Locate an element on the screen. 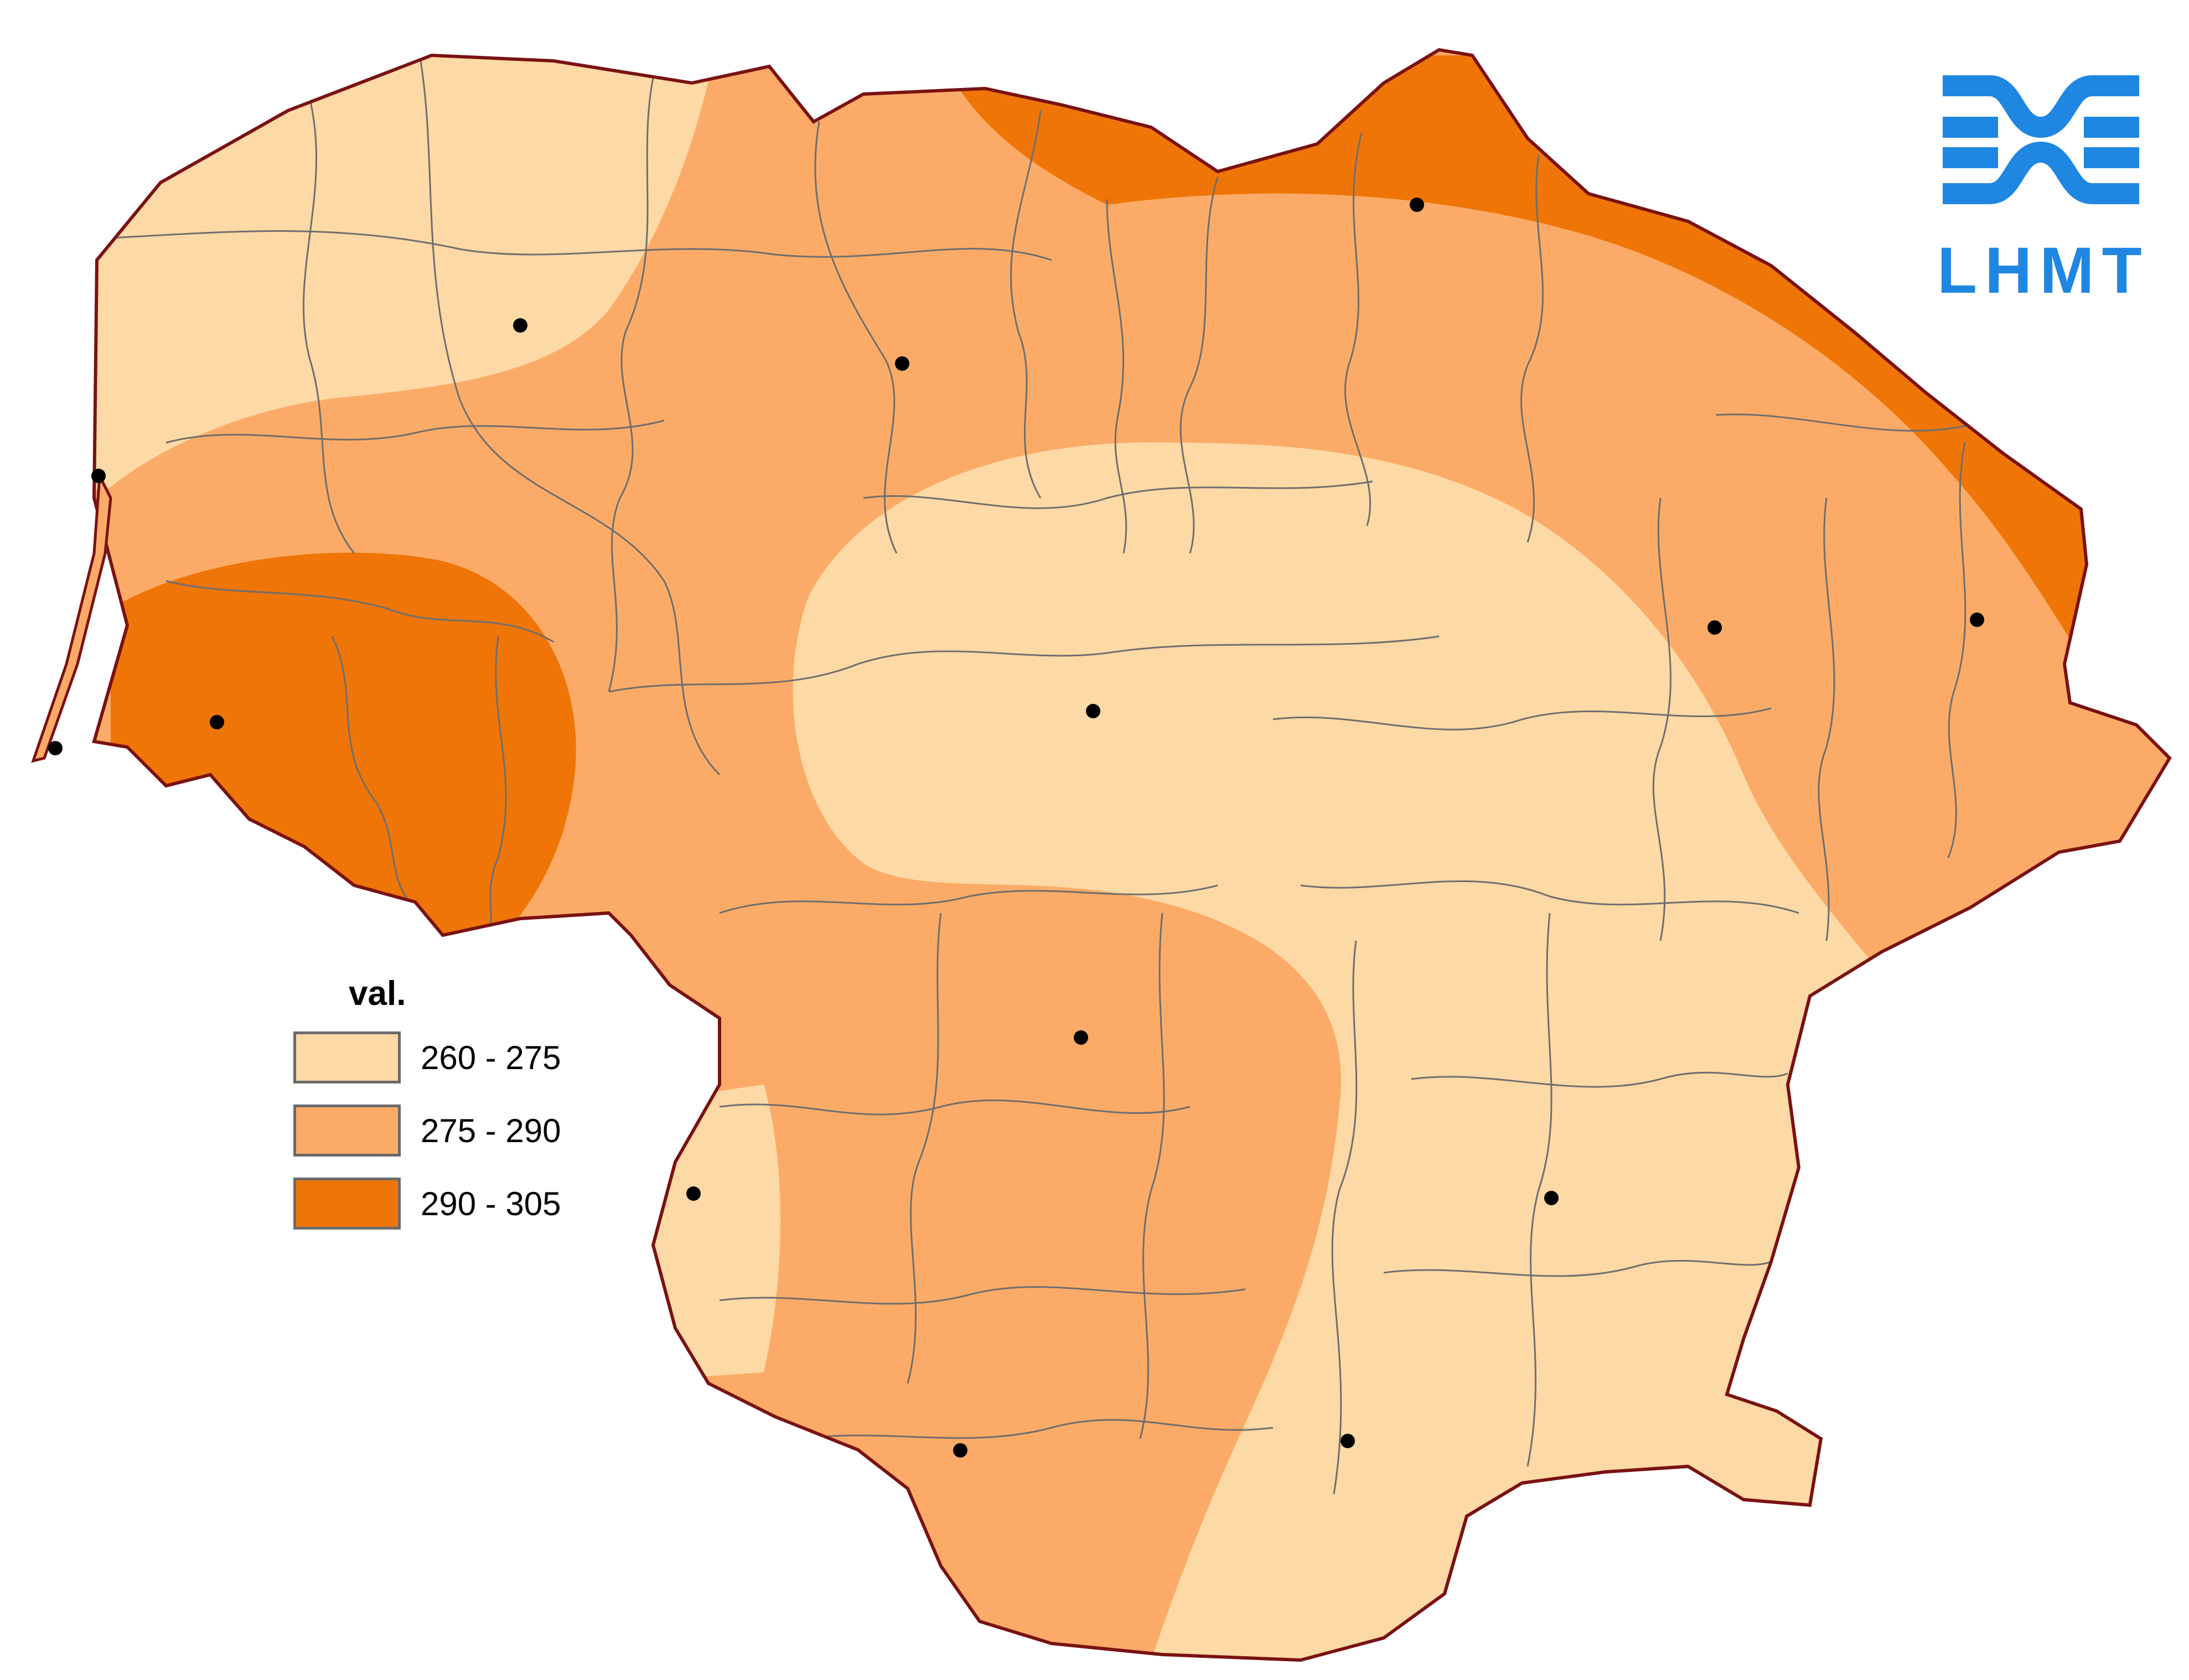 This screenshot has height=1680, width=2189. legend: val. 260 - 275 275 - 290 290 - 305 is located at coordinates (427, 1111).